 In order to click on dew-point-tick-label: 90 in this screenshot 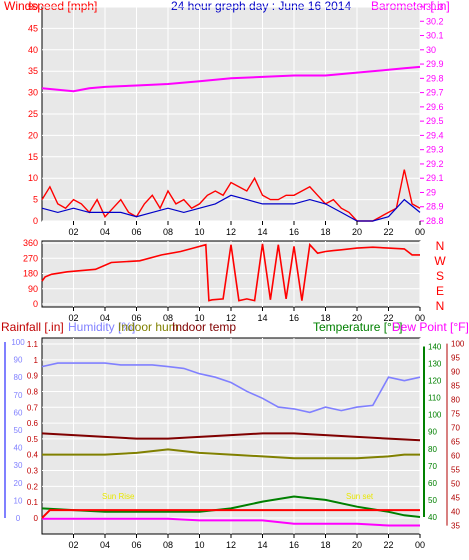, I will do `click(455, 372)`.